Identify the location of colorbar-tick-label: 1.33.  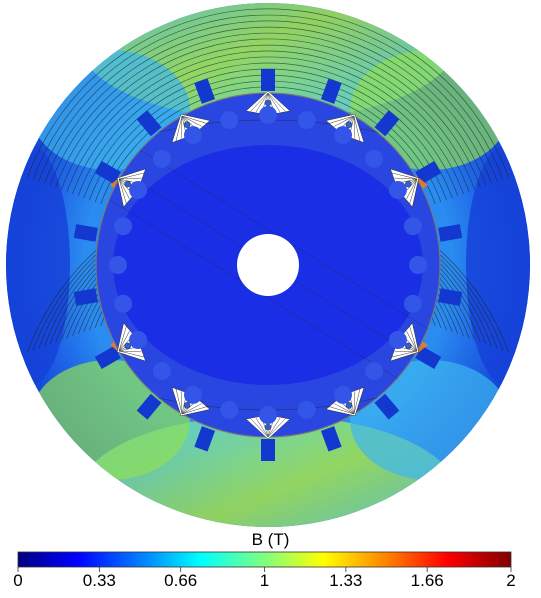
(346, 580).